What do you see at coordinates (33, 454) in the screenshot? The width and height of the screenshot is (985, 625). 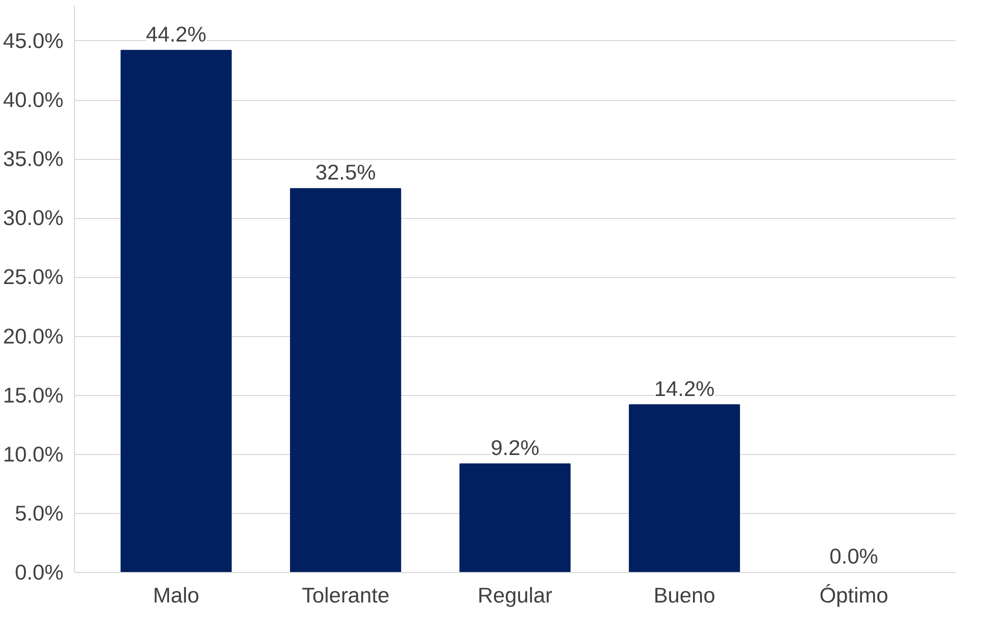 I see `y-tick-label: 10.0%` at bounding box center [33, 454].